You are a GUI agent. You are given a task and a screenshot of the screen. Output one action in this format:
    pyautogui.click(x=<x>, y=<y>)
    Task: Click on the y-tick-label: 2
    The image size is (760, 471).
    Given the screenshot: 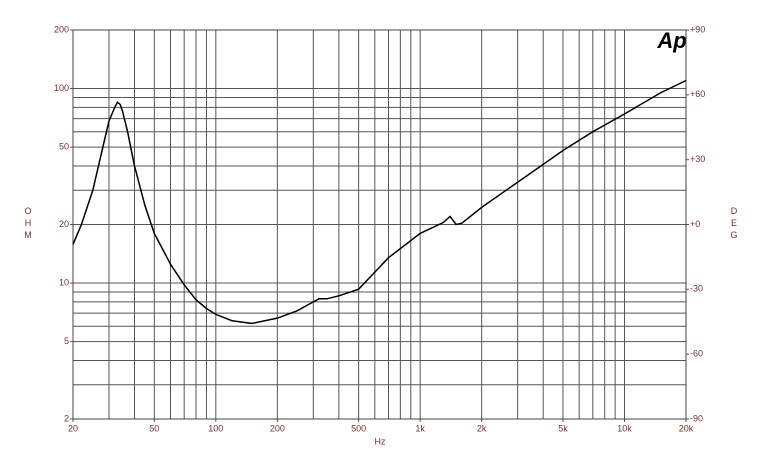 What is the action you would take?
    pyautogui.click(x=66, y=418)
    